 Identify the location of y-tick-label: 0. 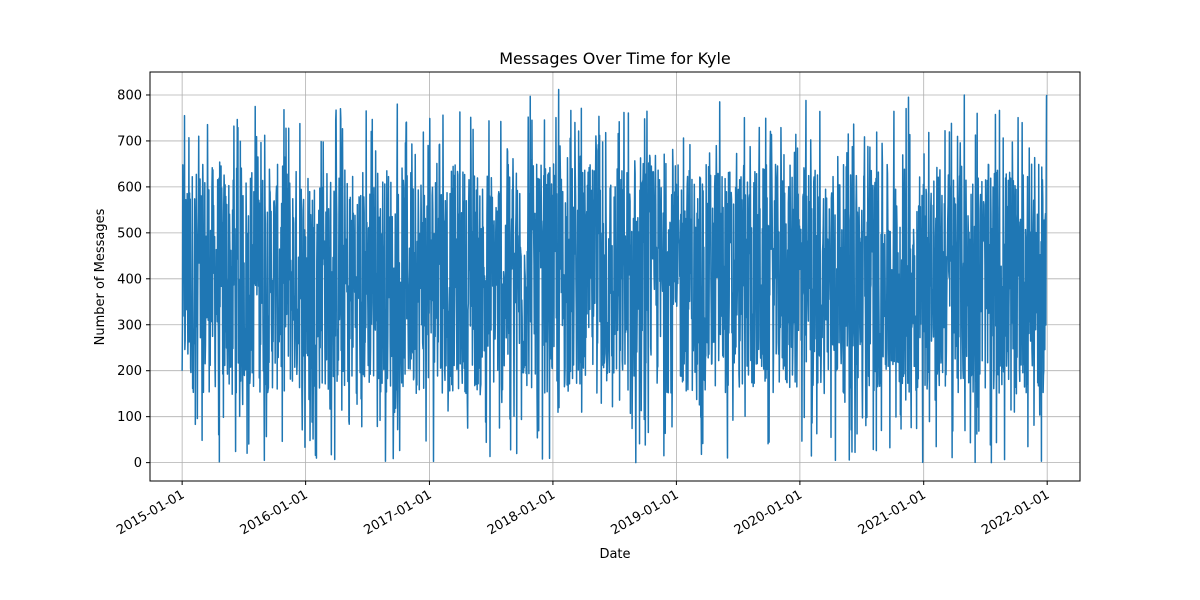
(138, 463).